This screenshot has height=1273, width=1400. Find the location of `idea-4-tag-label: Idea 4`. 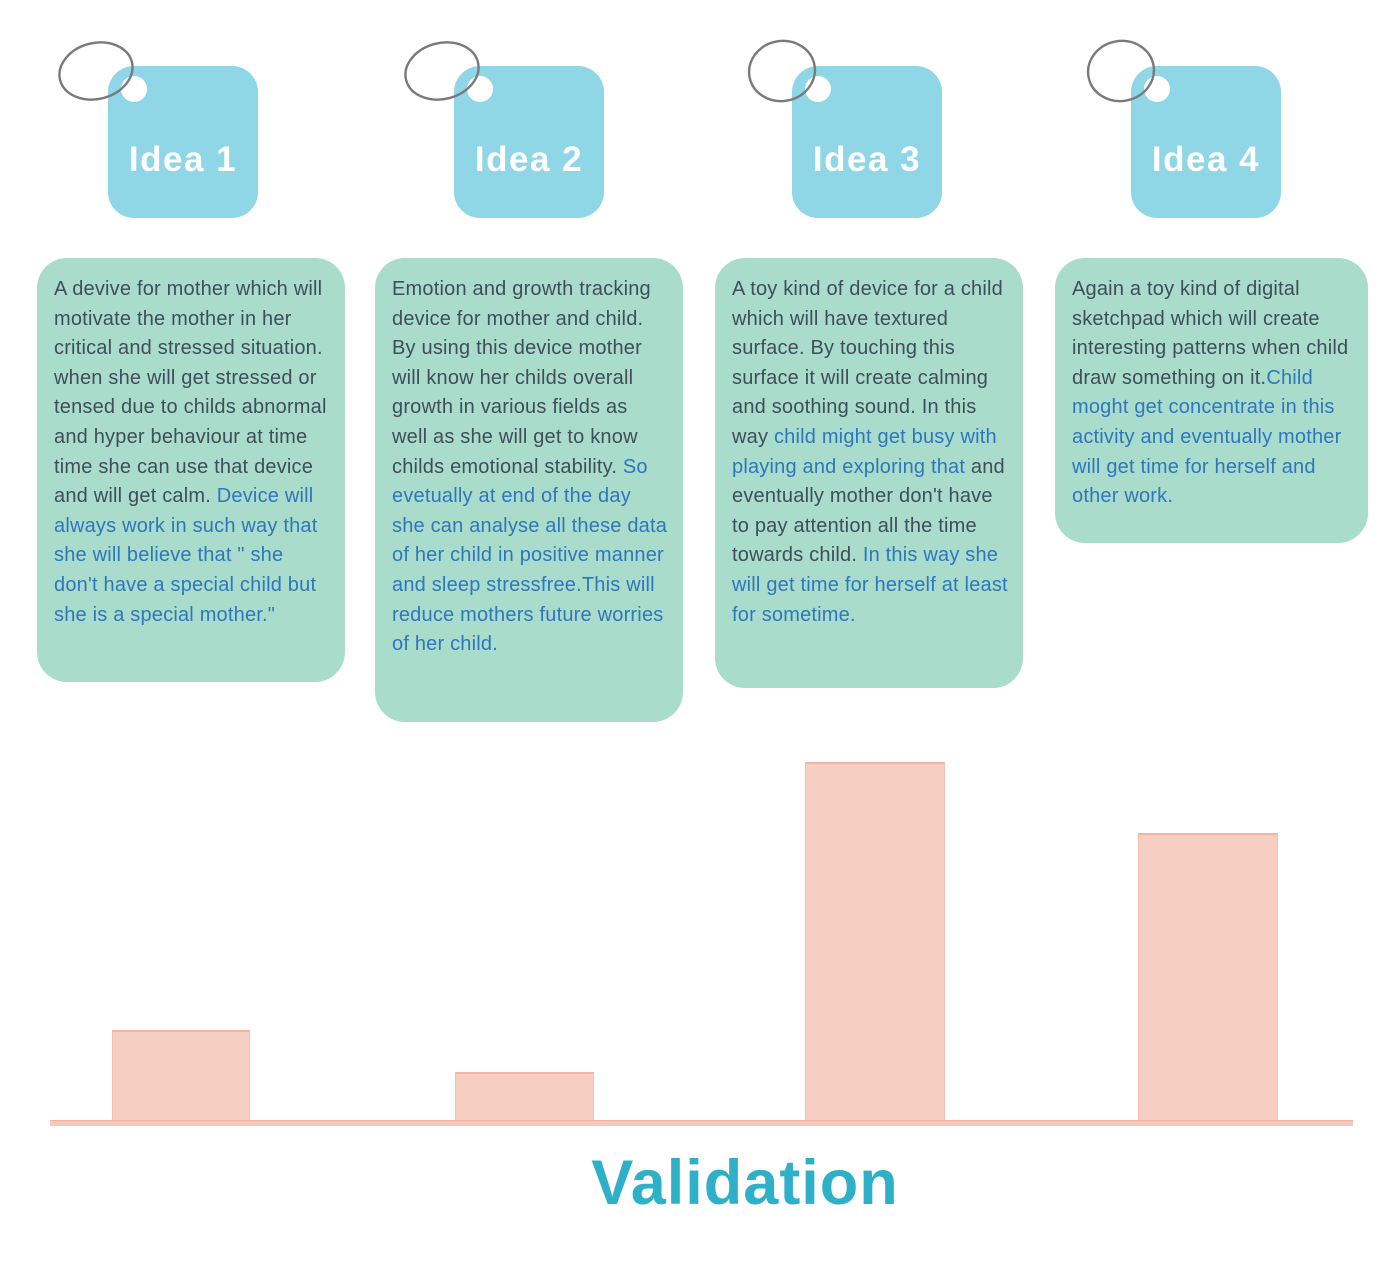

idea-4-tag-label: Idea 4 is located at coordinates (1206, 159).